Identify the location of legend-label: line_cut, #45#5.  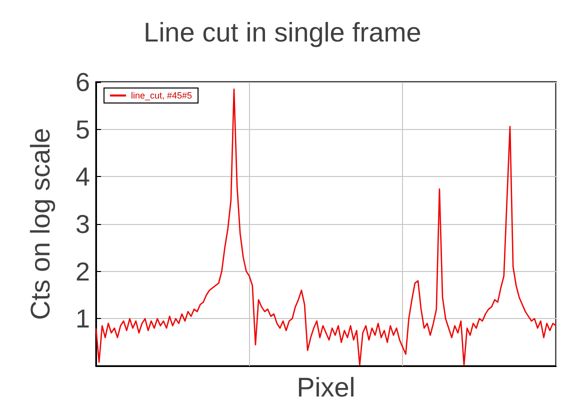
(161, 95).